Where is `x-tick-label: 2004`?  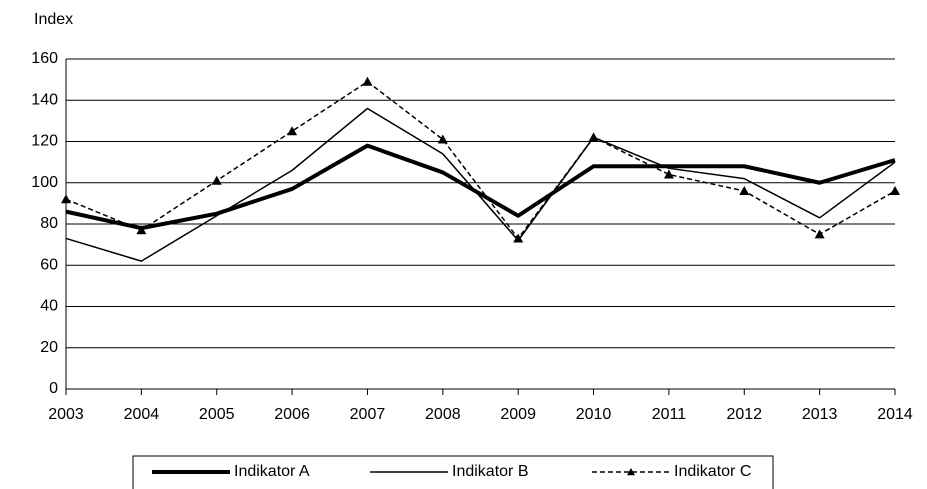
x-tick-label: 2004 is located at coordinates (142, 414).